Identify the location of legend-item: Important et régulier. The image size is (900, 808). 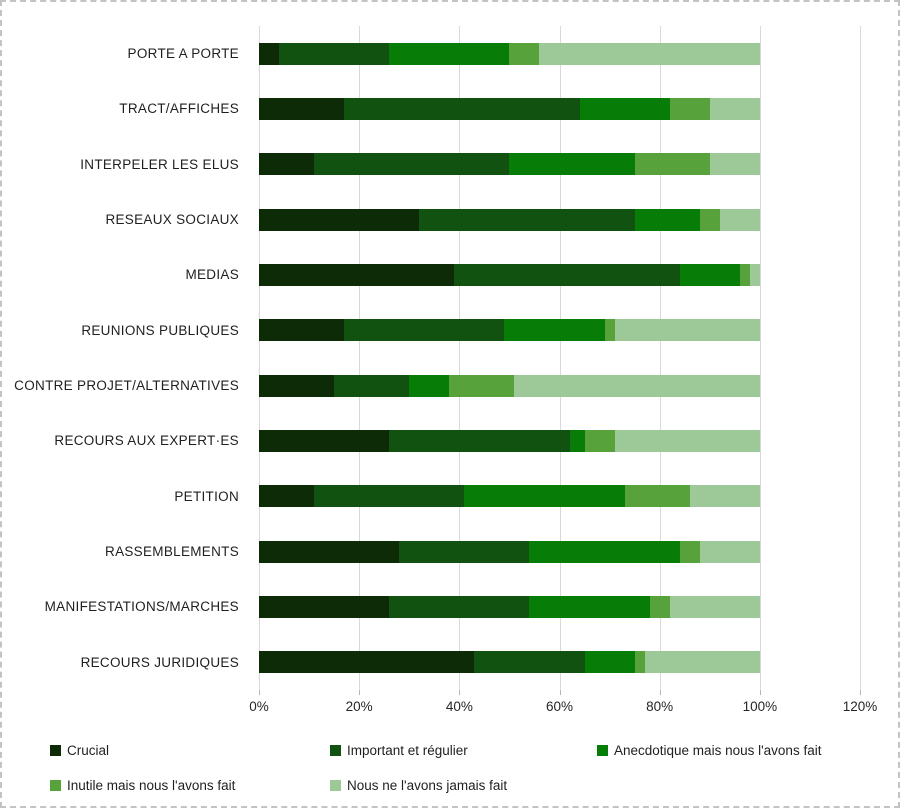
(399, 750).